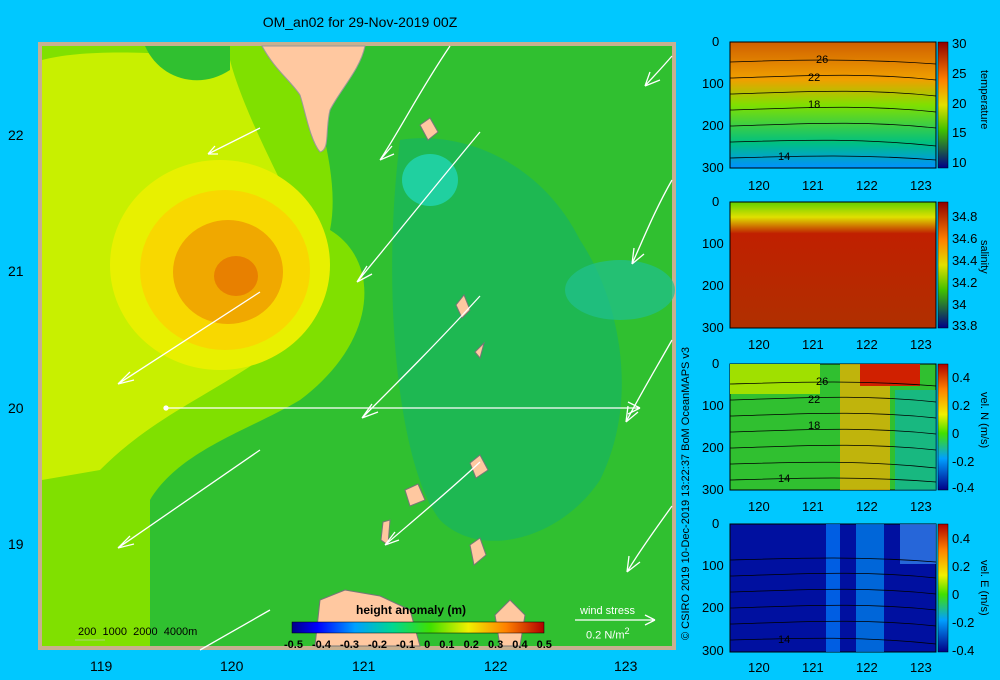  Describe the element at coordinates (959, 73) in the screenshot. I see `cbar-tick: 25` at that location.